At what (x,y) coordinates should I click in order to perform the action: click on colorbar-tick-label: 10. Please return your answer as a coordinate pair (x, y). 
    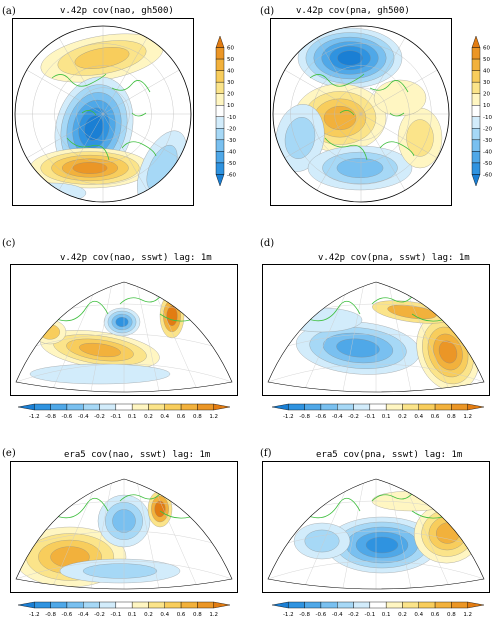
    Looking at the image, I should click on (230, 106).